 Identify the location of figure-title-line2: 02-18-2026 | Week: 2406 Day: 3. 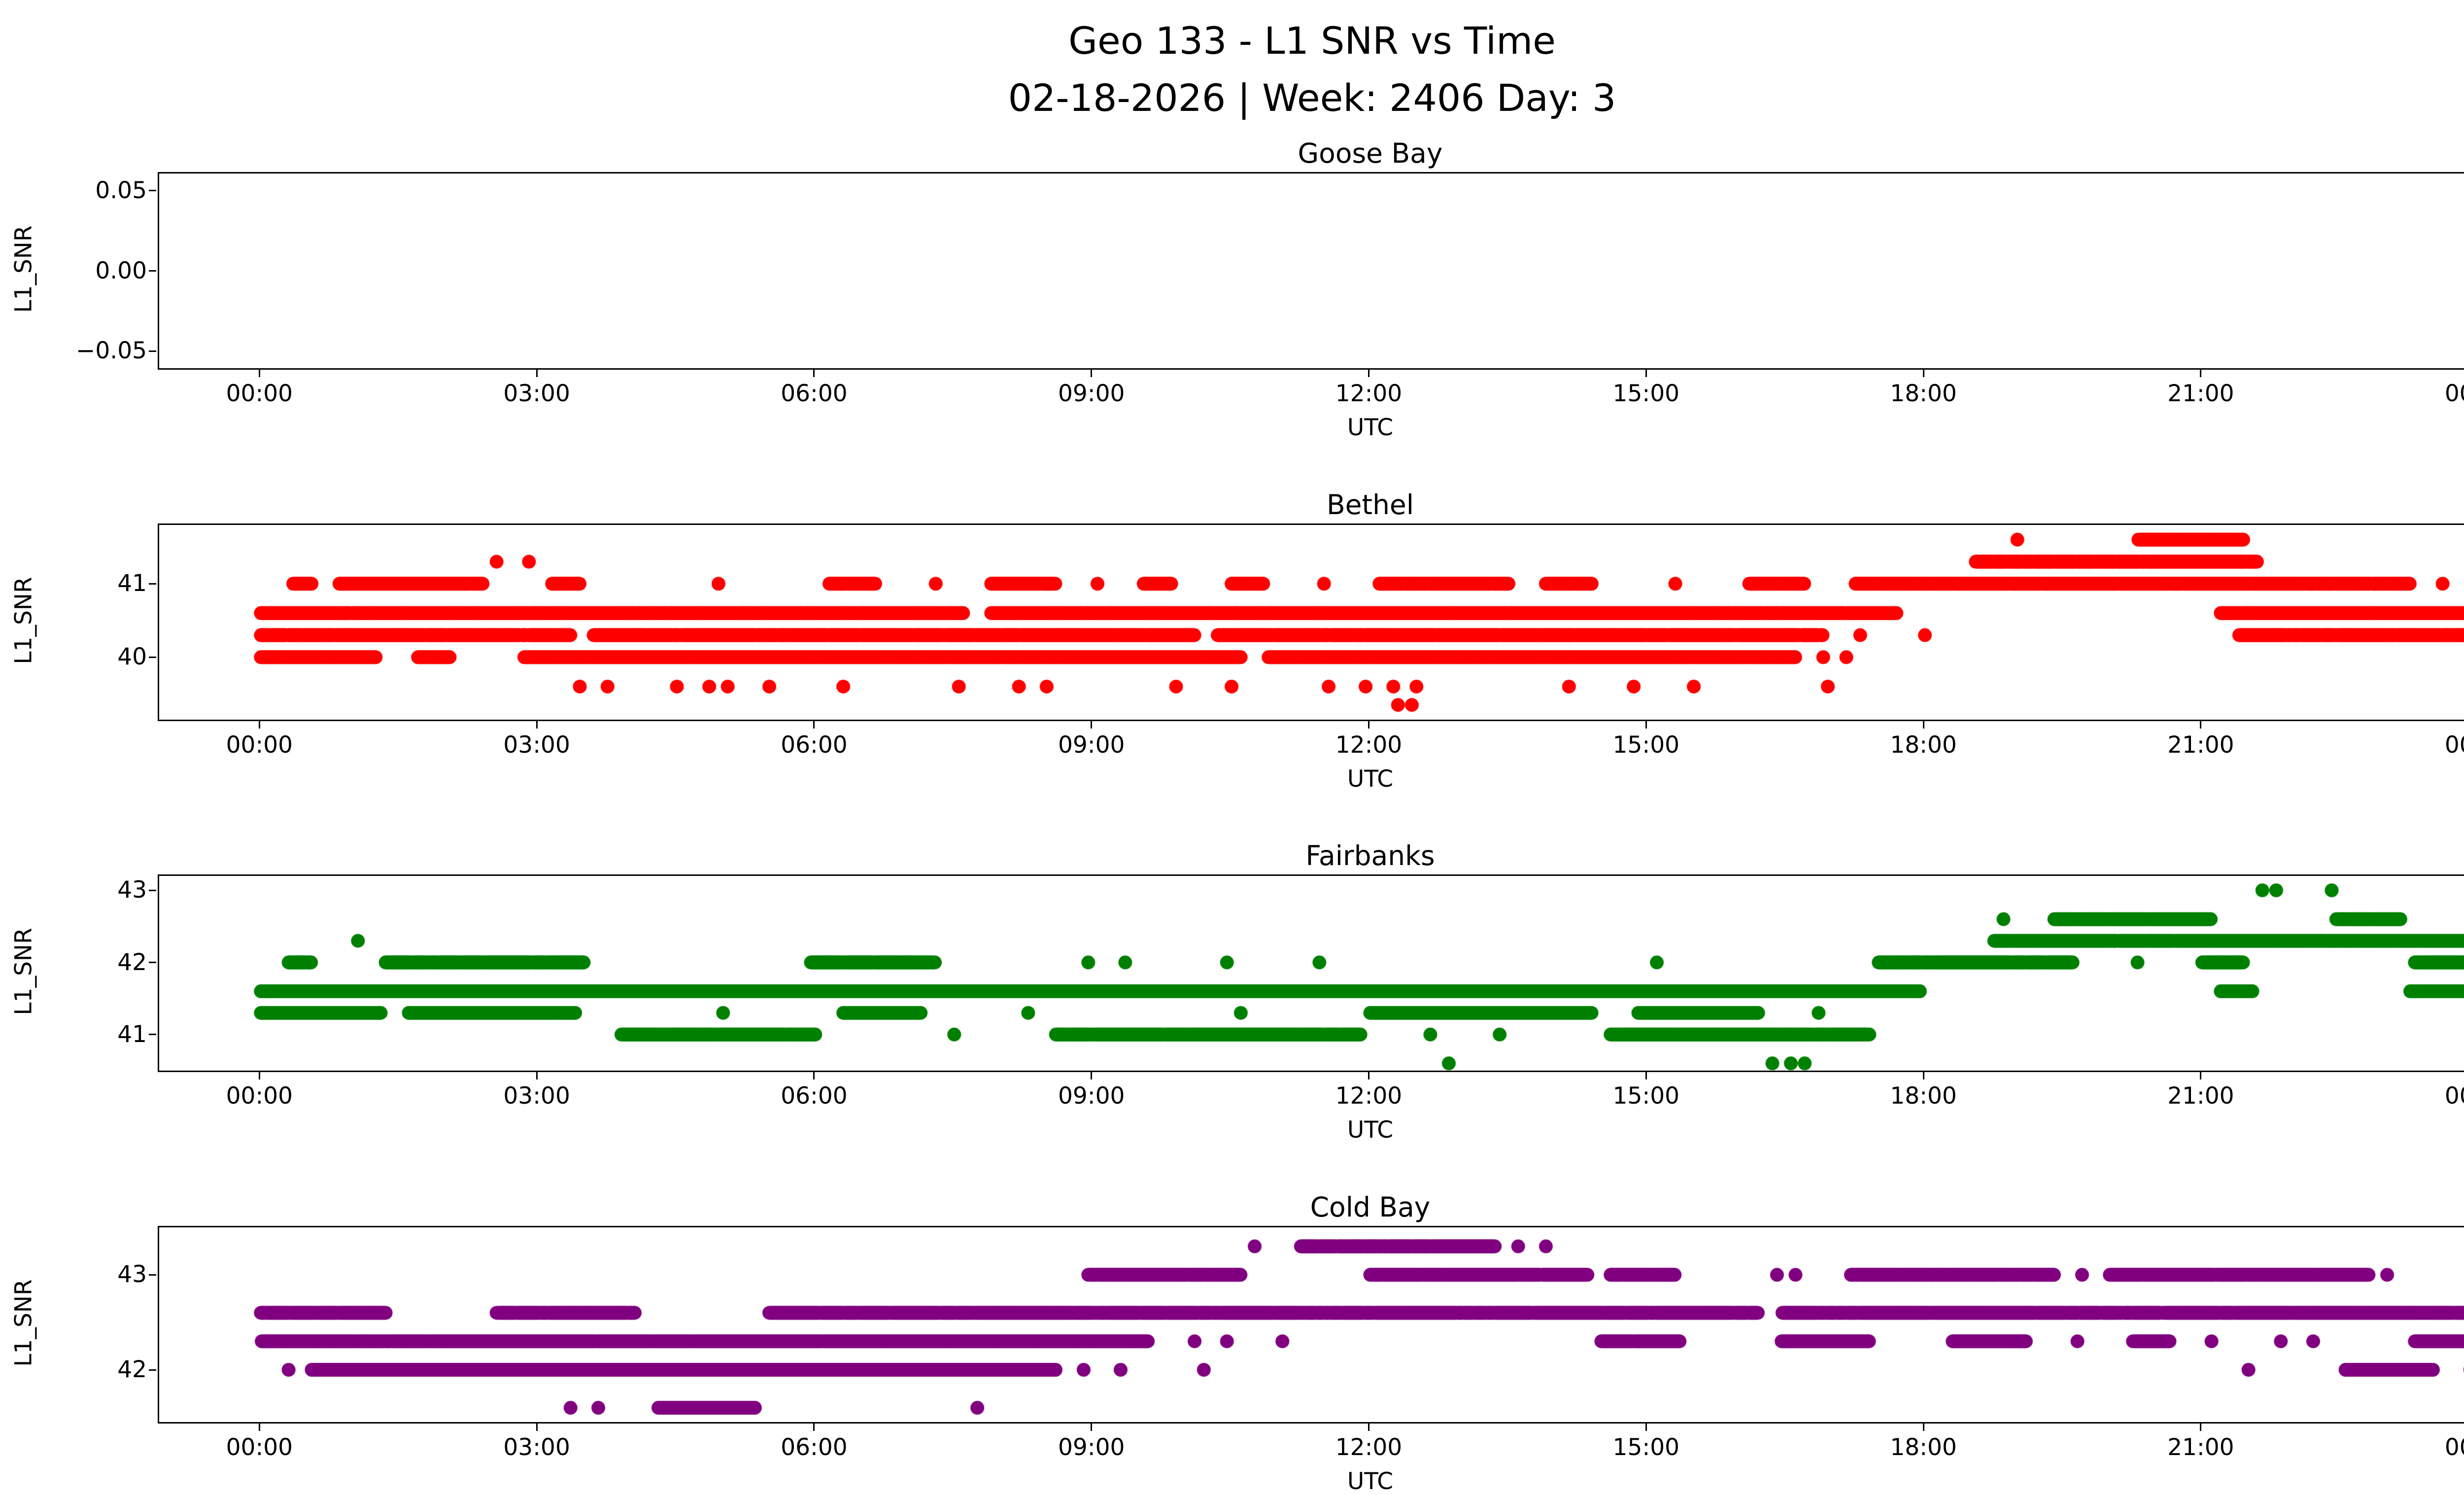
(1312, 98).